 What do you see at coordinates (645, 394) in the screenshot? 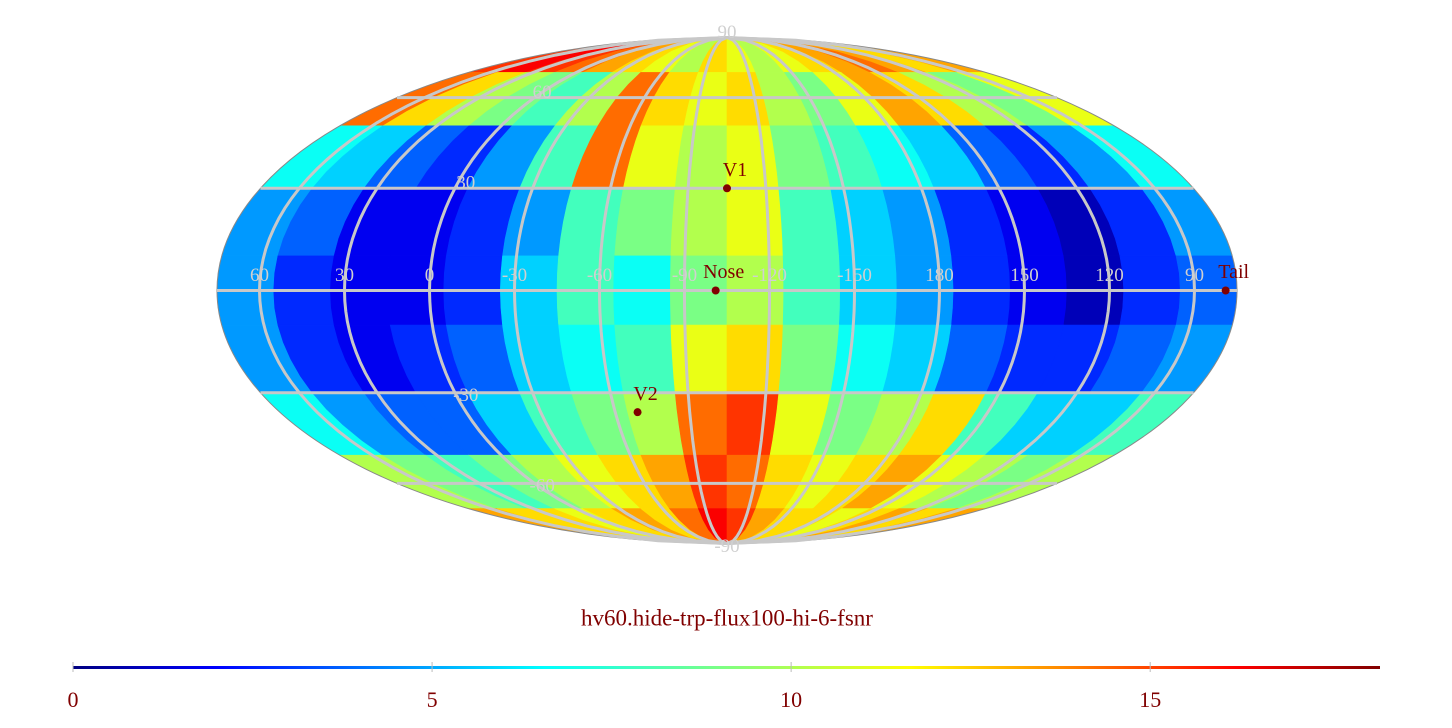
I see `marker-label: V2` at bounding box center [645, 394].